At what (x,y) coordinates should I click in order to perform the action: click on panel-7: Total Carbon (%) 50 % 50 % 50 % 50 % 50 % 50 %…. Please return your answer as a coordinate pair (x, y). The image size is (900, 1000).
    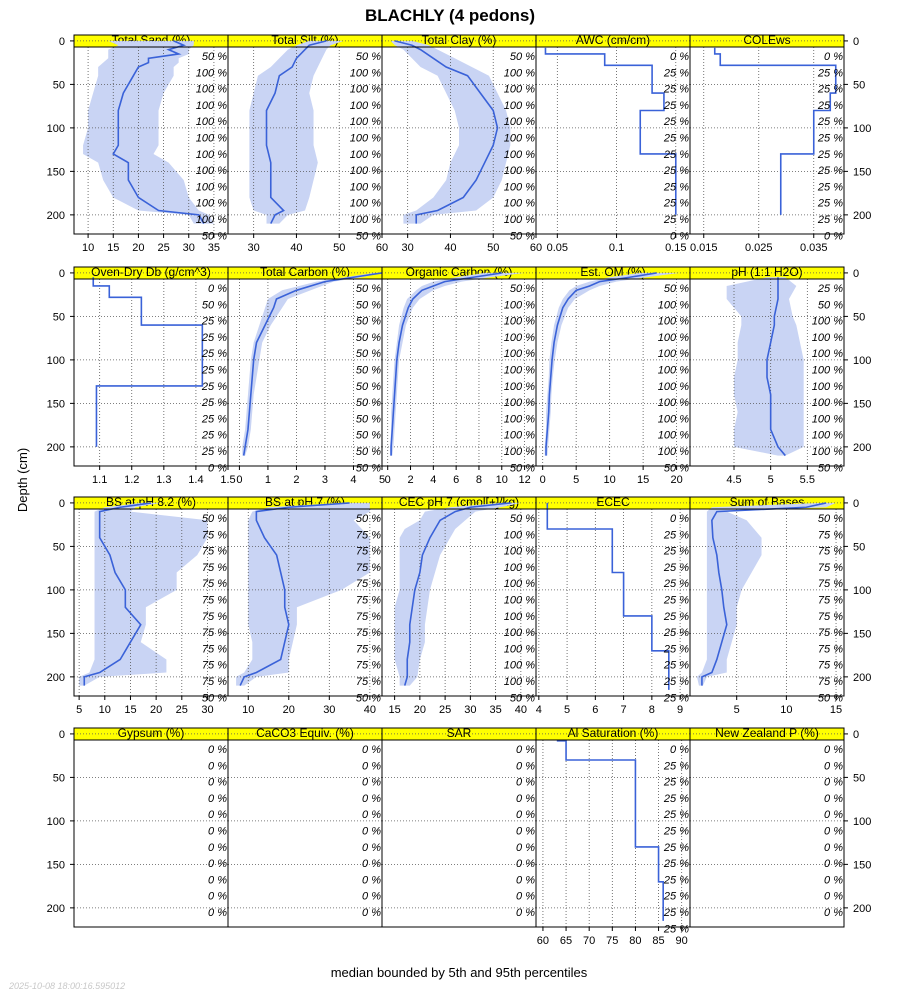
    Looking at the image, I should click on (306, 375).